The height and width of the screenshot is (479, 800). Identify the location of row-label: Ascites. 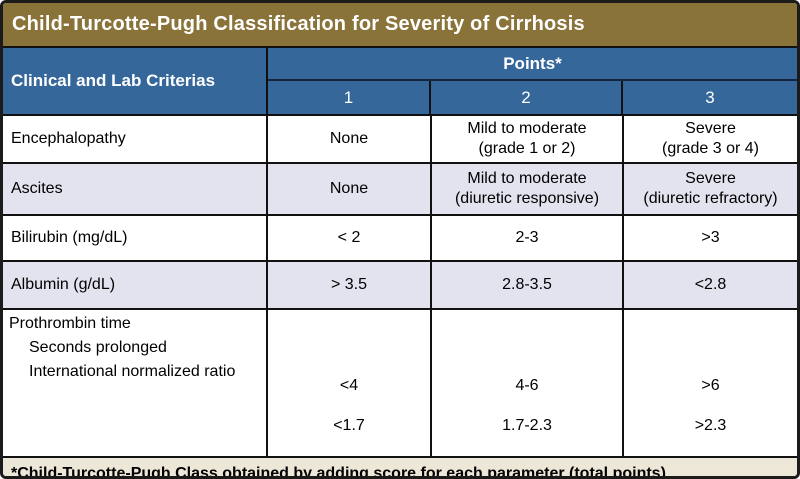
(135, 189).